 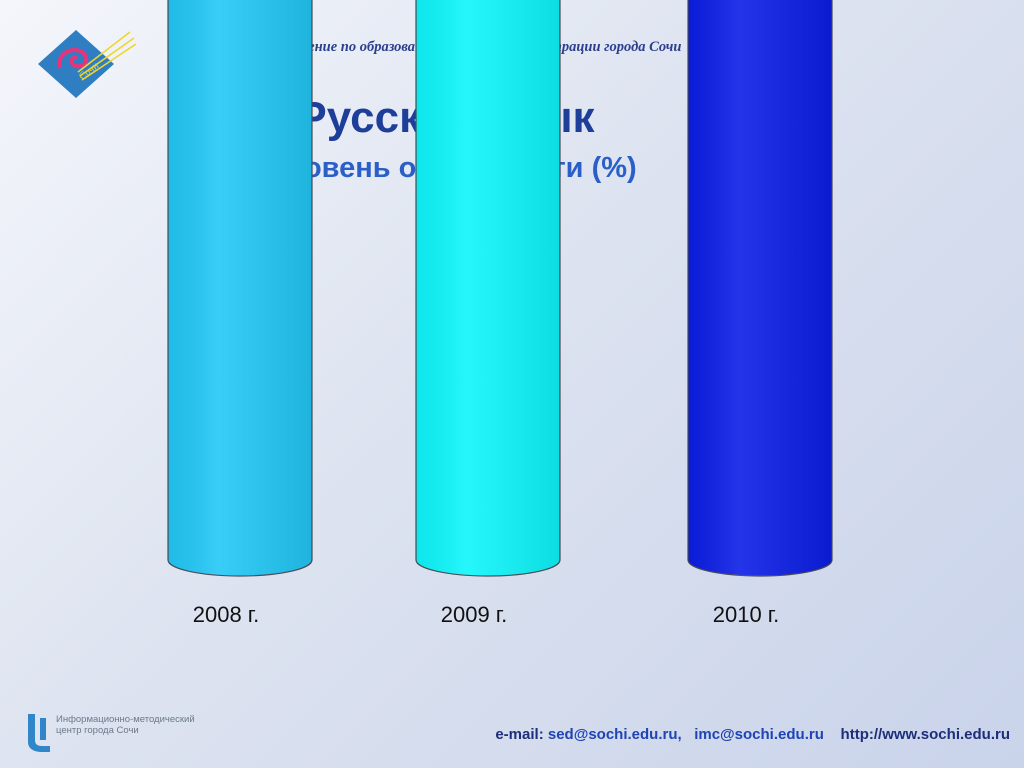 What do you see at coordinates (226, 614) in the screenshot?
I see `category-label-1: 2008 г.` at bounding box center [226, 614].